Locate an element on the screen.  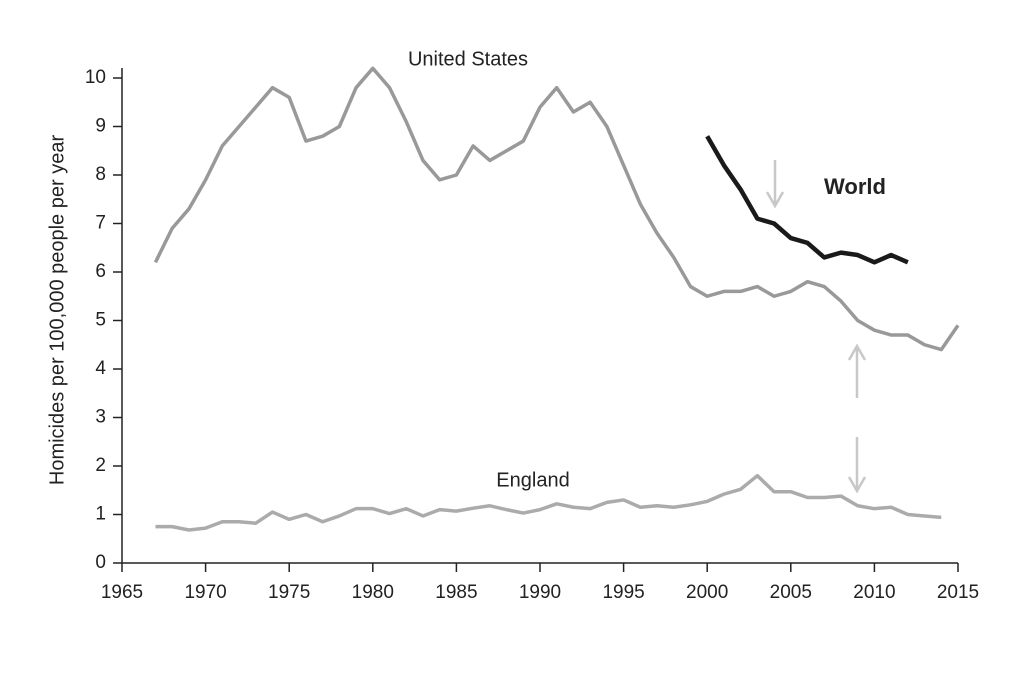
y-tick-label: 10 is located at coordinates (95, 77).